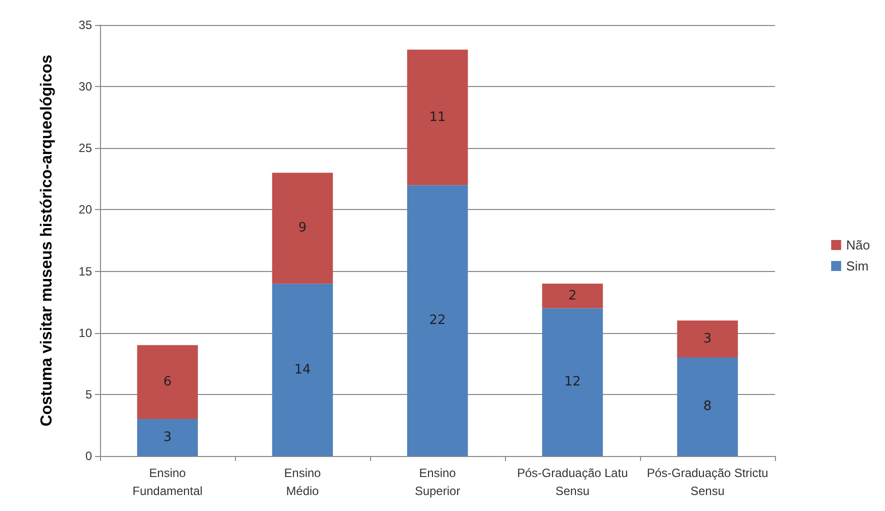 The image size is (885, 511). Describe the element at coordinates (858, 245) in the screenshot. I see `legend-label: Não` at that location.